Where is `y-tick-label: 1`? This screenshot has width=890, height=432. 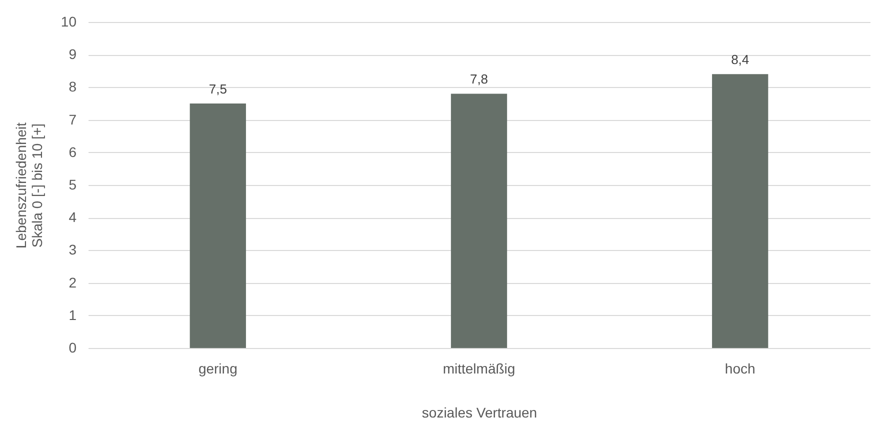 y-tick-label: 1 is located at coordinates (72, 314).